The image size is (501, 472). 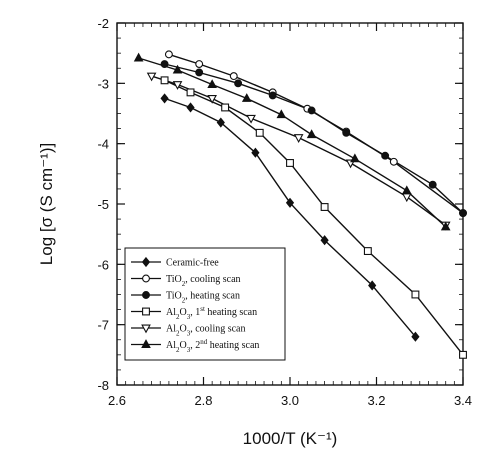 I want to click on x-tick-labels: 2.6 2.8 3.0 3.2 3.4, so click(x=290, y=400).